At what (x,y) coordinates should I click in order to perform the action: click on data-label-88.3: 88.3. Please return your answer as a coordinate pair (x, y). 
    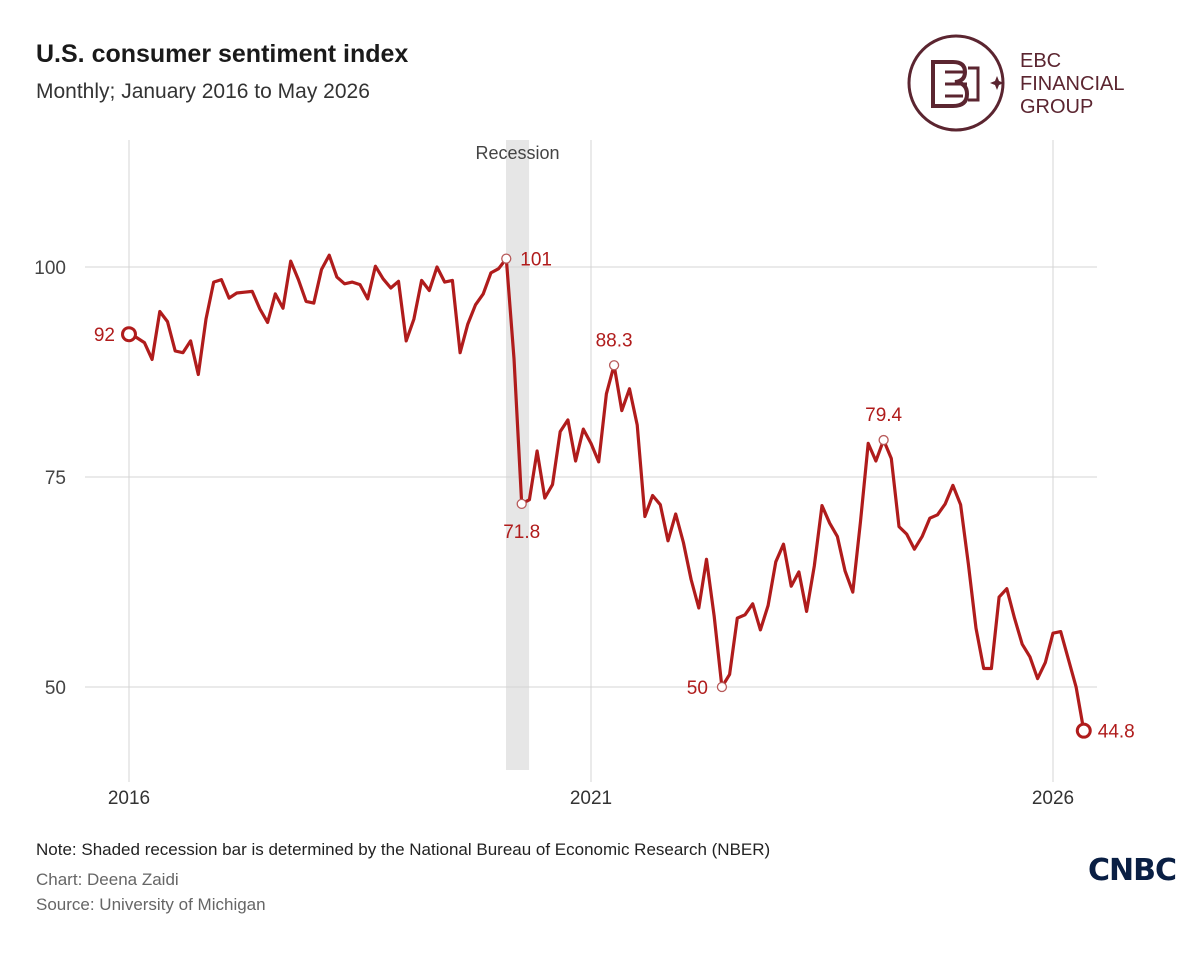
    Looking at the image, I should click on (614, 340).